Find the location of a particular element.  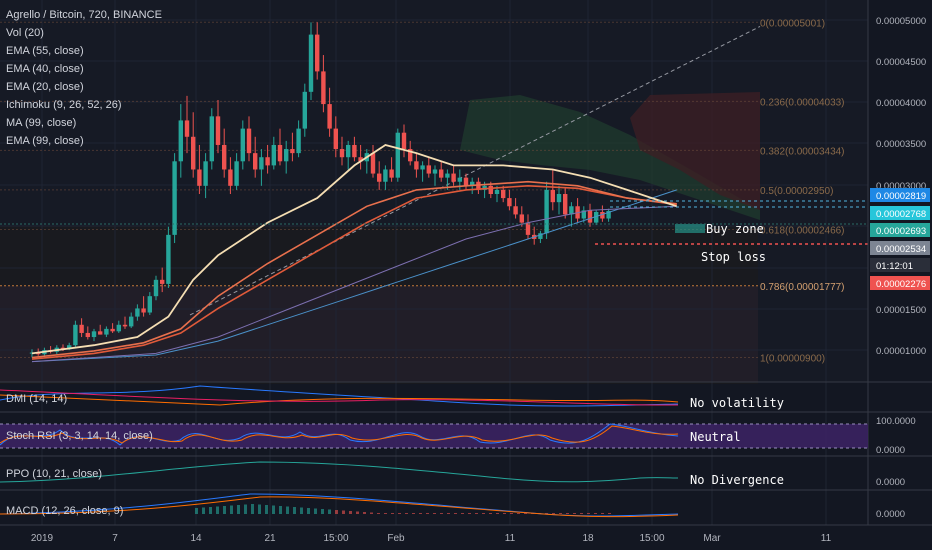

x-tick-label: 14 is located at coordinates (196, 538).